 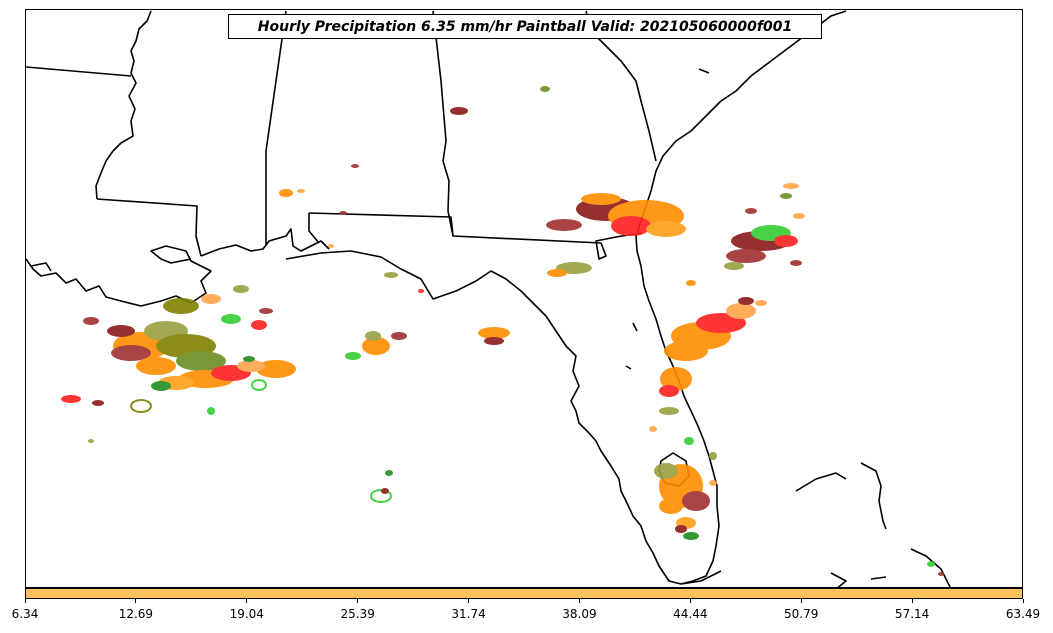 What do you see at coordinates (801, 614) in the screenshot?
I see `colorbar-tick-label: 50.79` at bounding box center [801, 614].